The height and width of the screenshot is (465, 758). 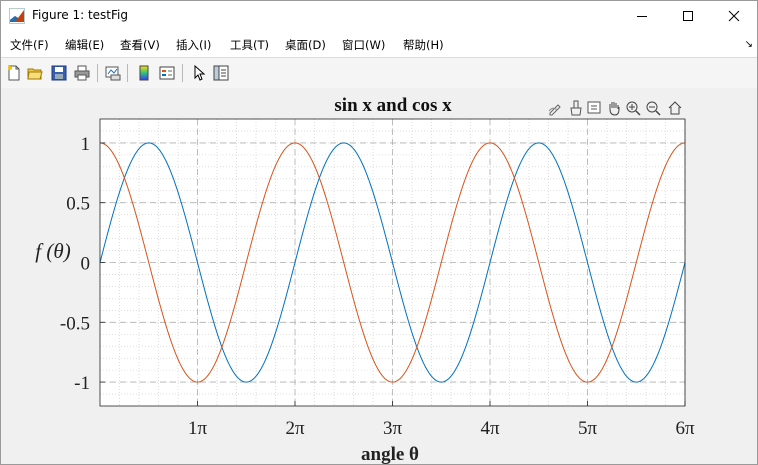 I want to click on open-file-icon, so click(x=35, y=73).